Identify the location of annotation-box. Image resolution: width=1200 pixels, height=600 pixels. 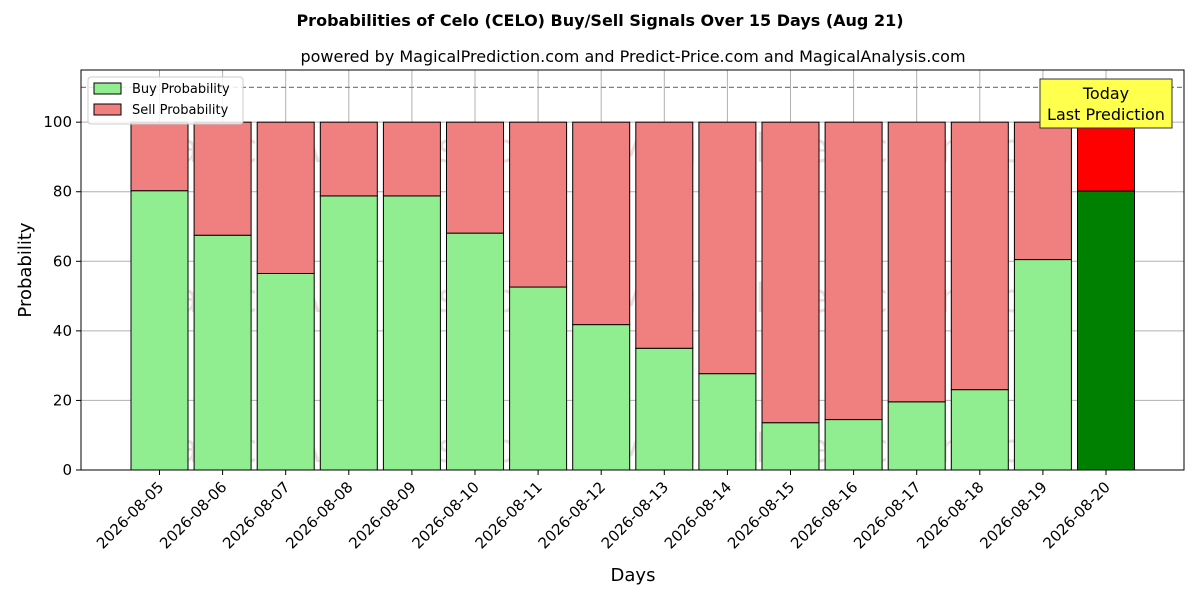
(1106, 103).